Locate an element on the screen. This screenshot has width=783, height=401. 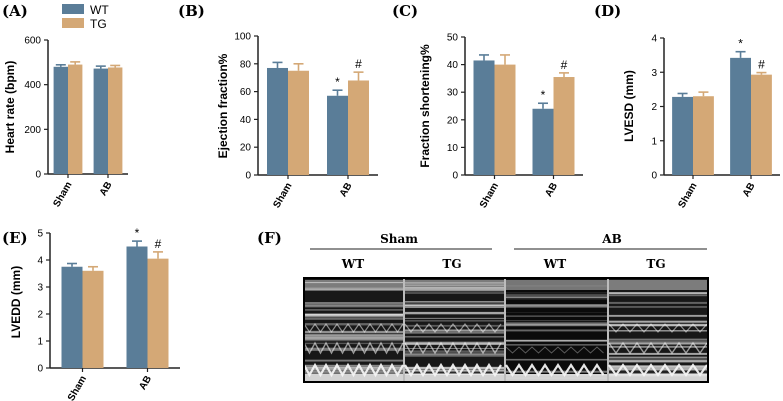
panel-a-bar-wt is located at coordinates (60, 120).